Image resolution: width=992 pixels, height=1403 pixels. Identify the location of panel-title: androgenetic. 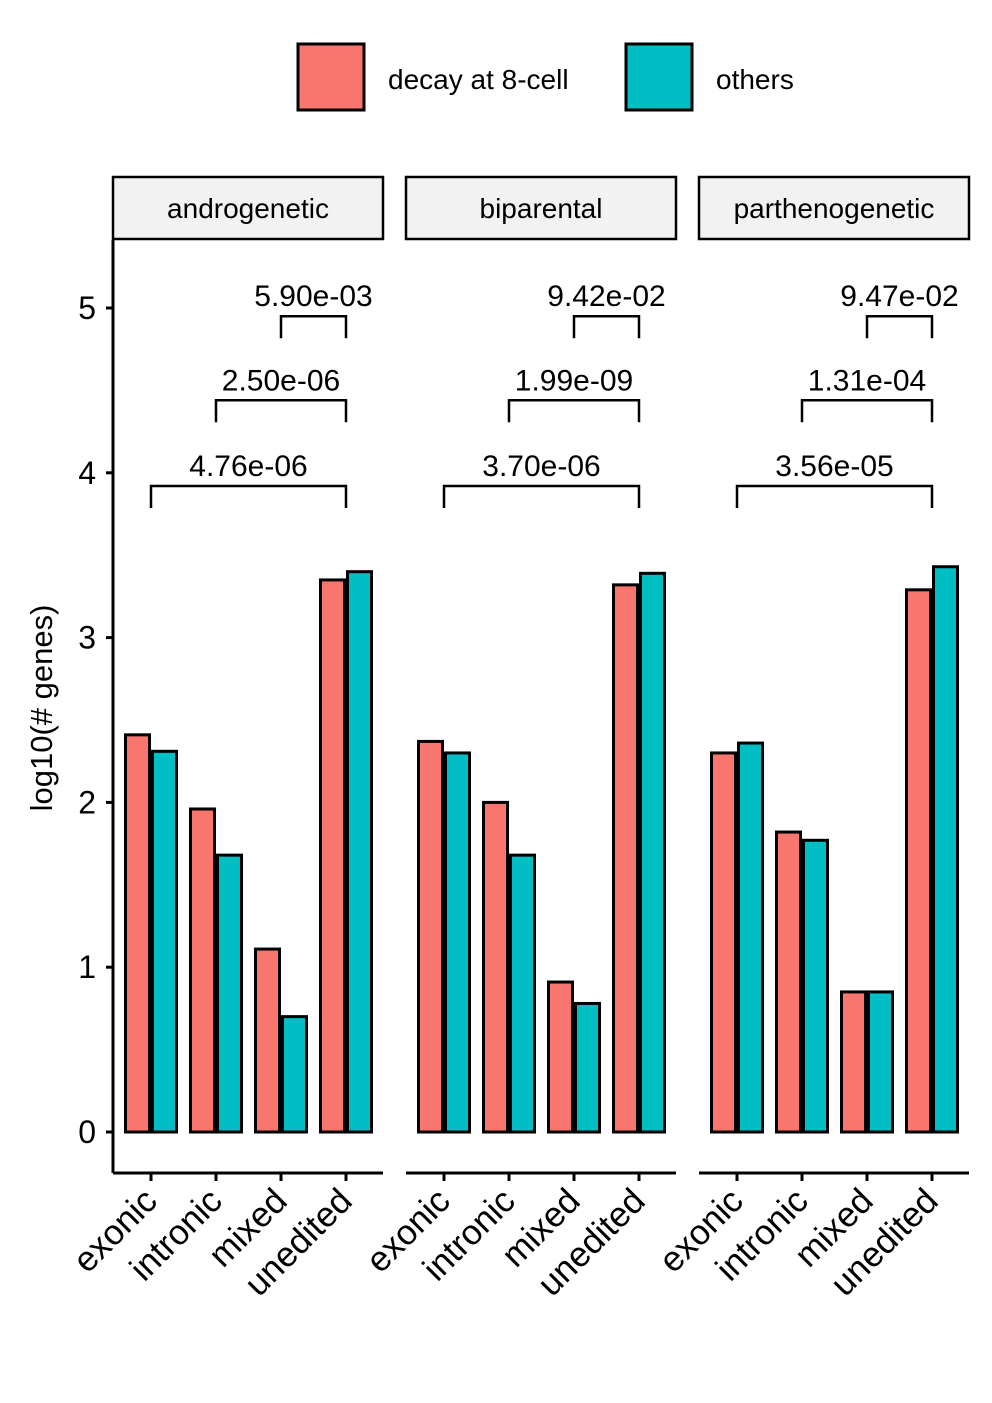
(248, 208).